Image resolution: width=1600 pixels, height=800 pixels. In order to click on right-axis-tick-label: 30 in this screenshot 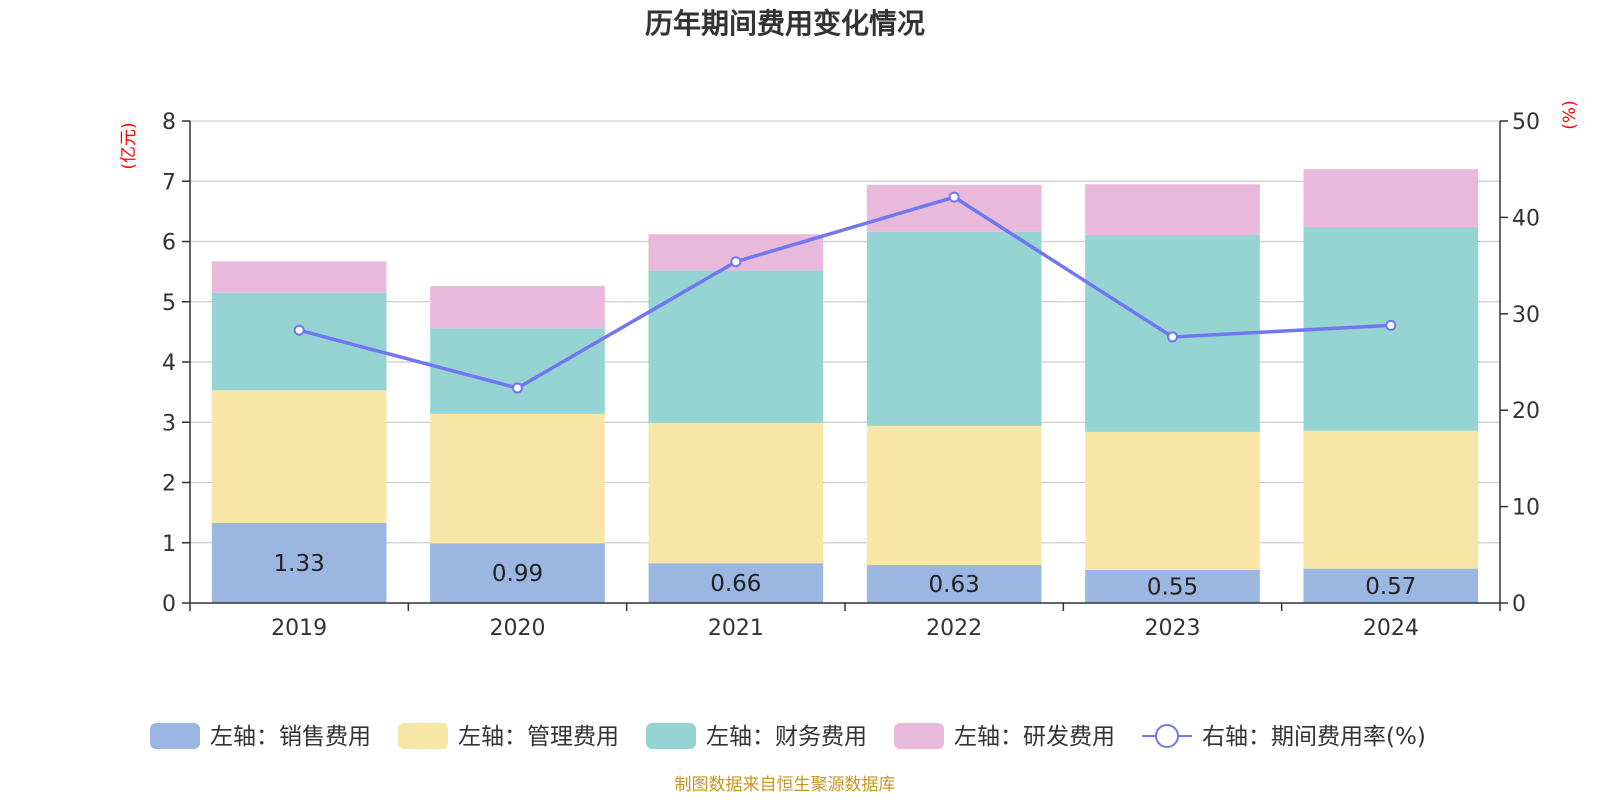, I will do `click(1526, 315)`.